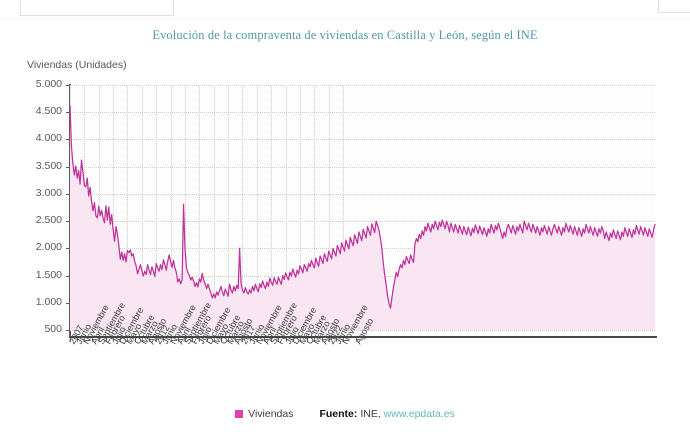 The image size is (690, 437). Describe the element at coordinates (48, 165) in the screenshot. I see `y-axis-tick-label: 3.500` at that location.